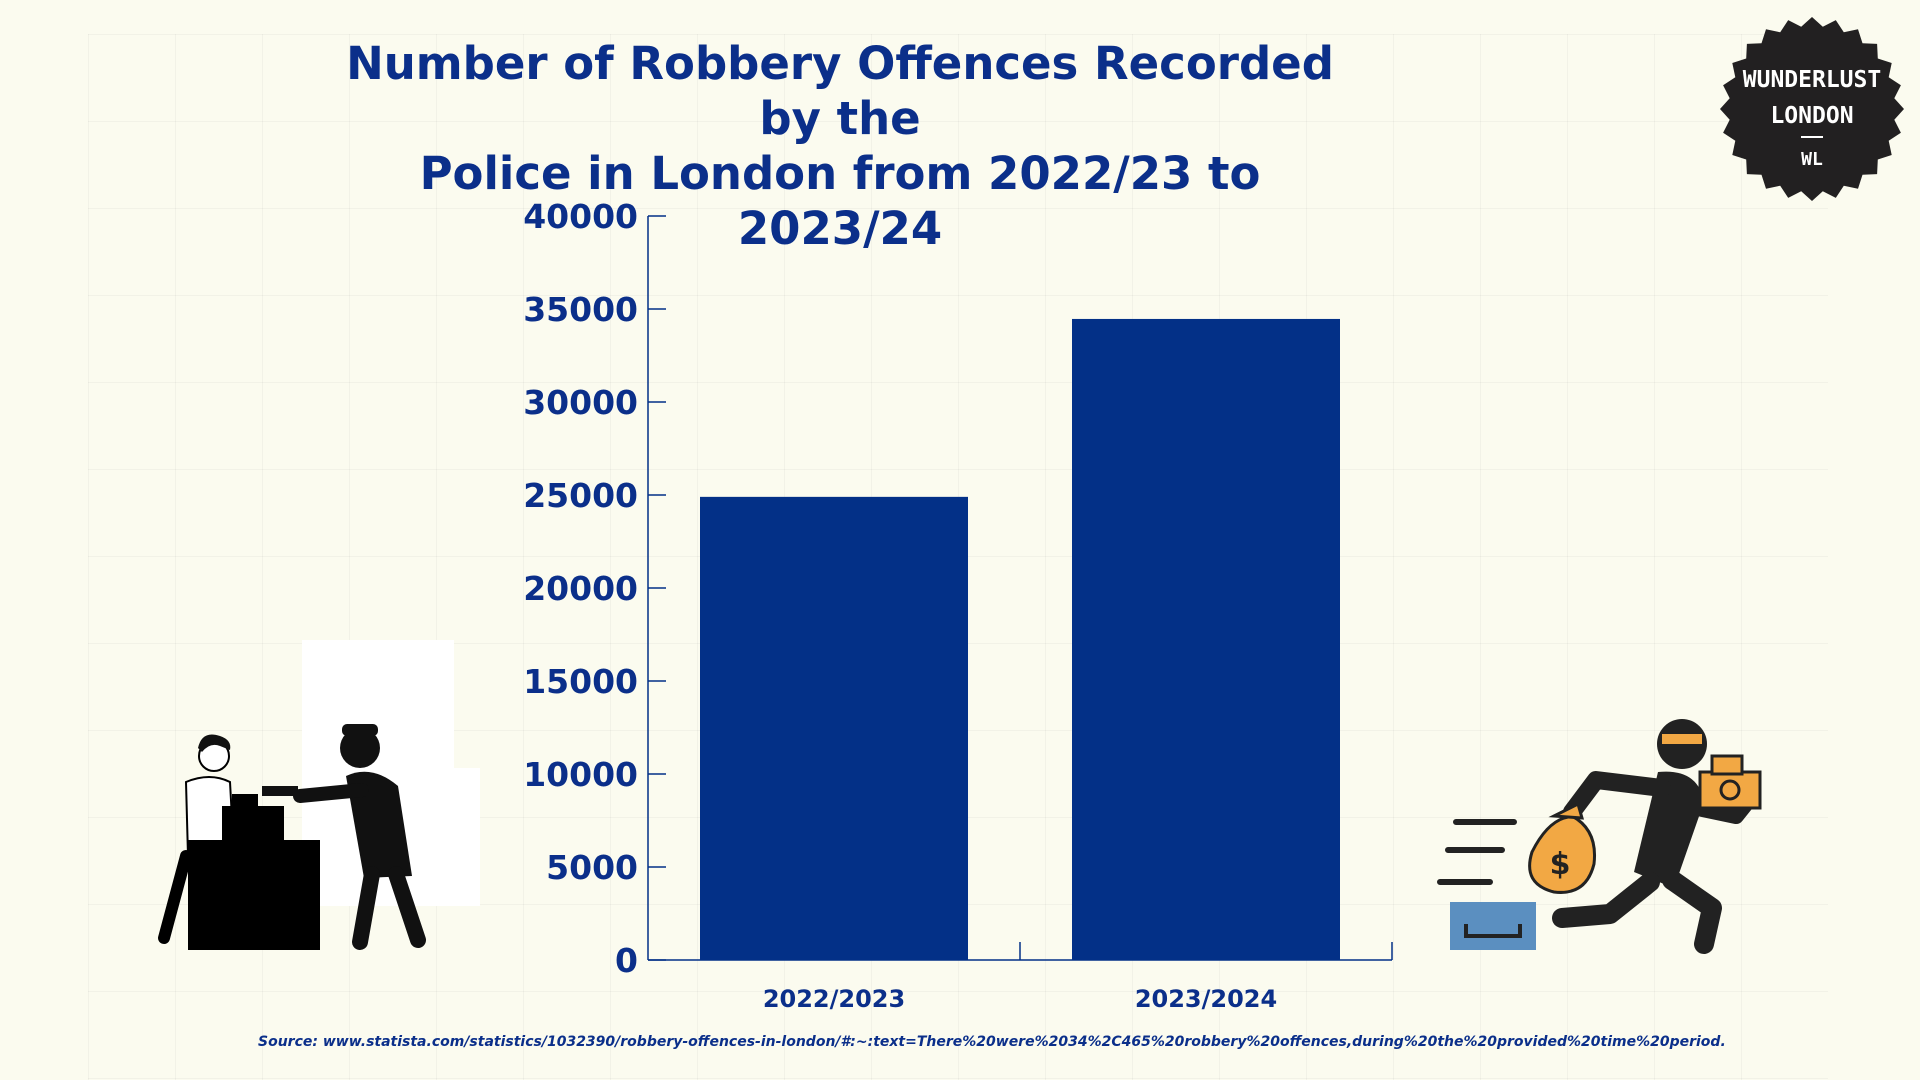  I want to click on y-tick-label: 0, so click(626, 960).